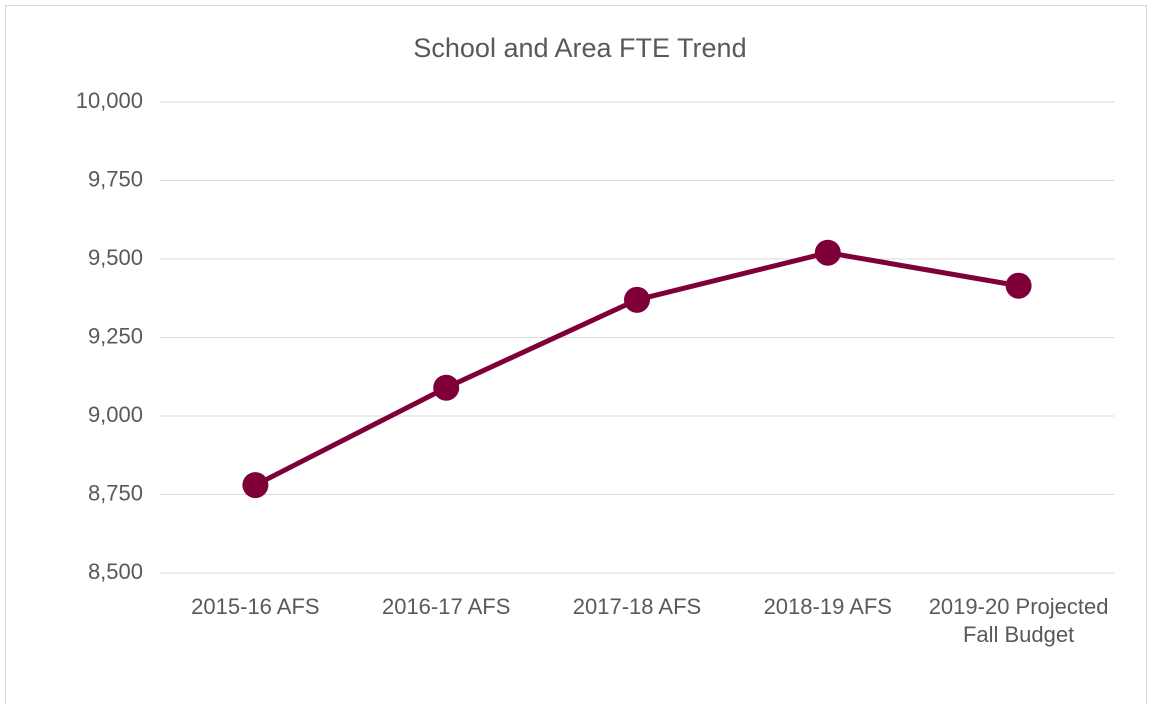 The image size is (1152, 704). Describe the element at coordinates (115, 414) in the screenshot. I see `y-tick-label: 9,000` at that location.